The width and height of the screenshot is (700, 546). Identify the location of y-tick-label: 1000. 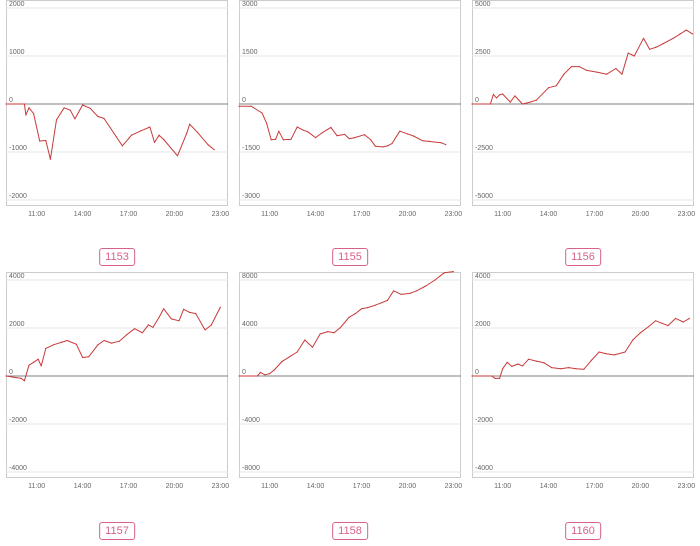
(17, 52).